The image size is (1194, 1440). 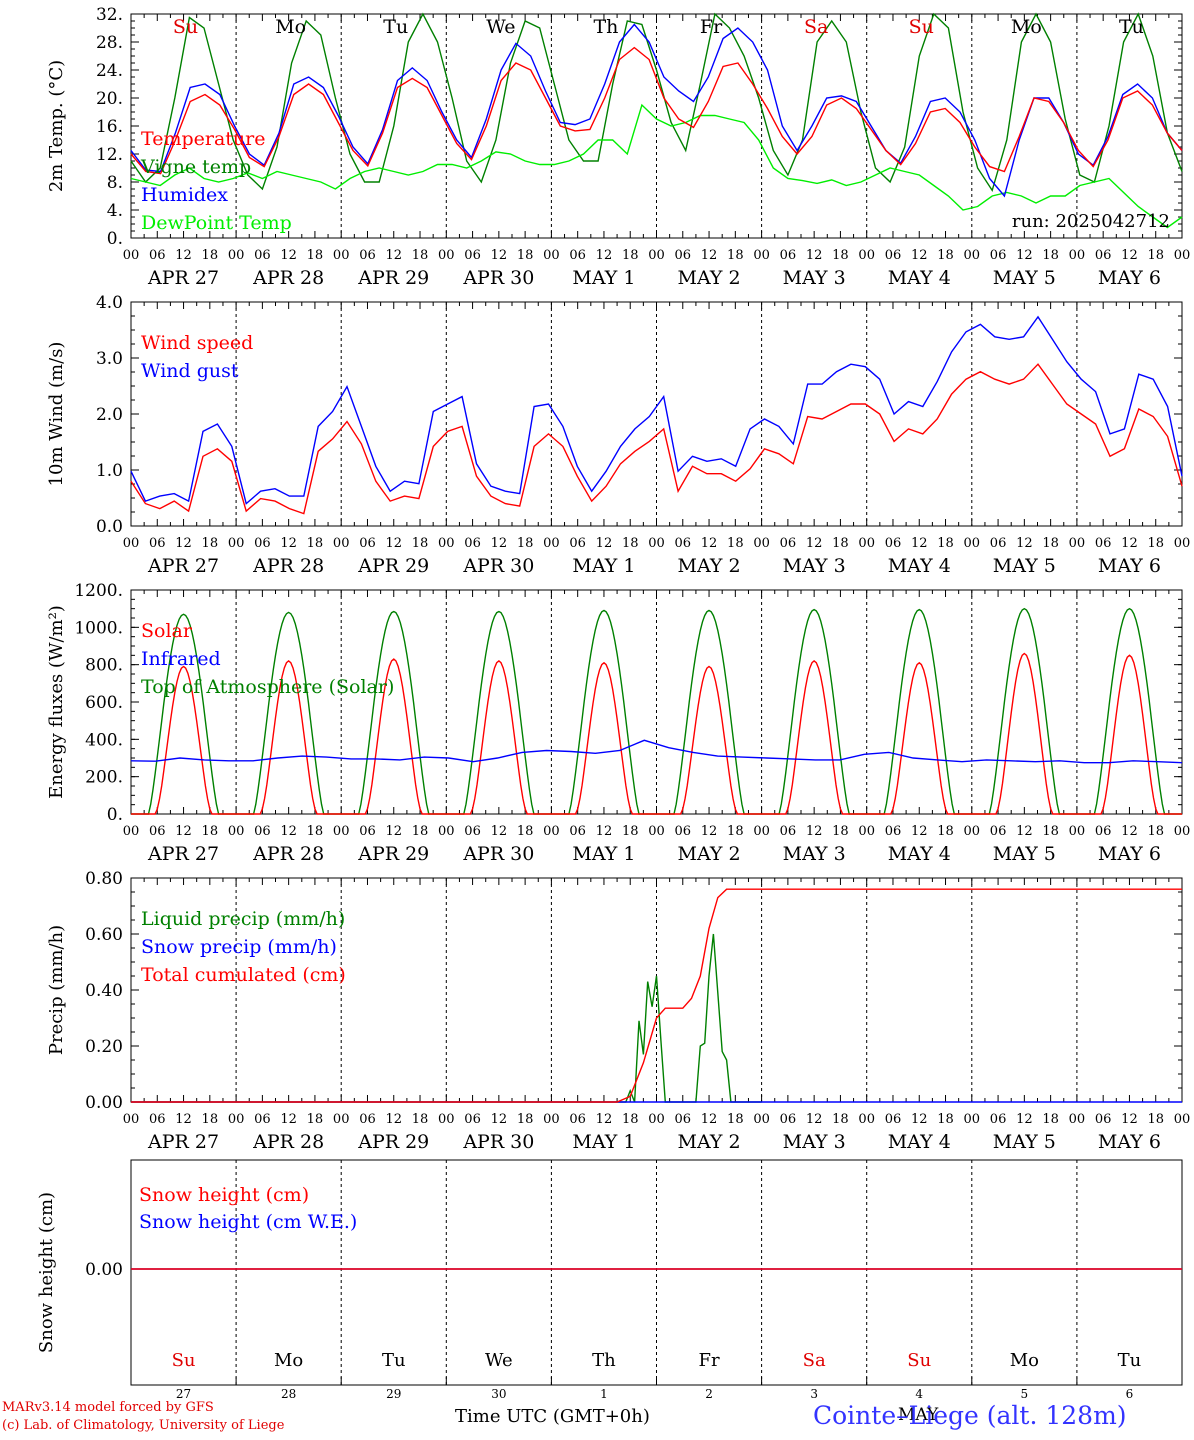 What do you see at coordinates (104, 1103) in the screenshot?
I see `y-tick-label: 0.00` at bounding box center [104, 1103].